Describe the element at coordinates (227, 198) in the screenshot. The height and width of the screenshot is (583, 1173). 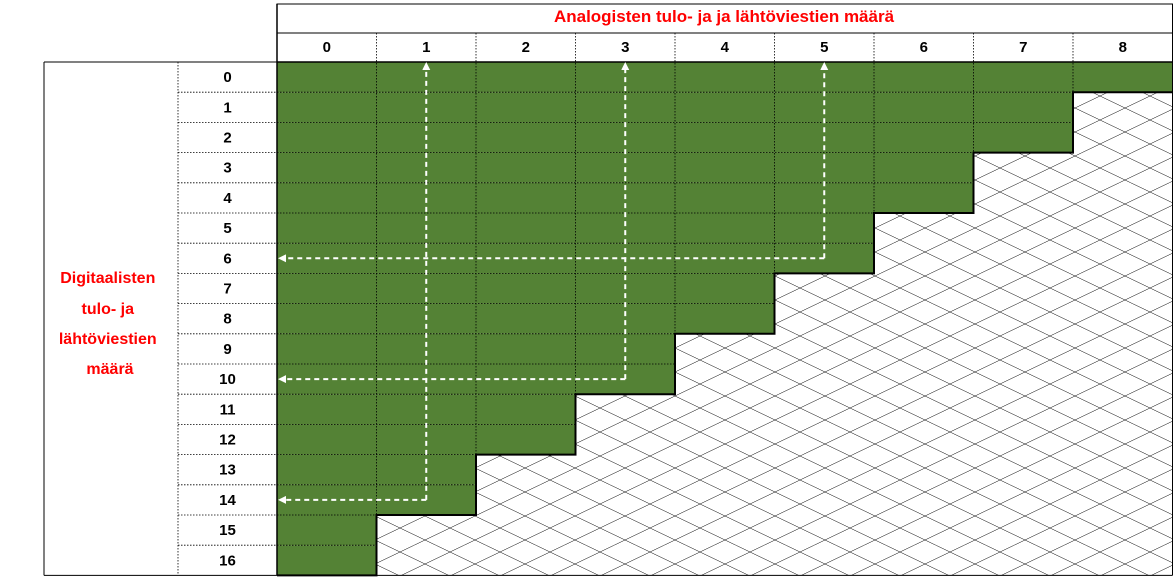
I see `row-number: 4` at that location.